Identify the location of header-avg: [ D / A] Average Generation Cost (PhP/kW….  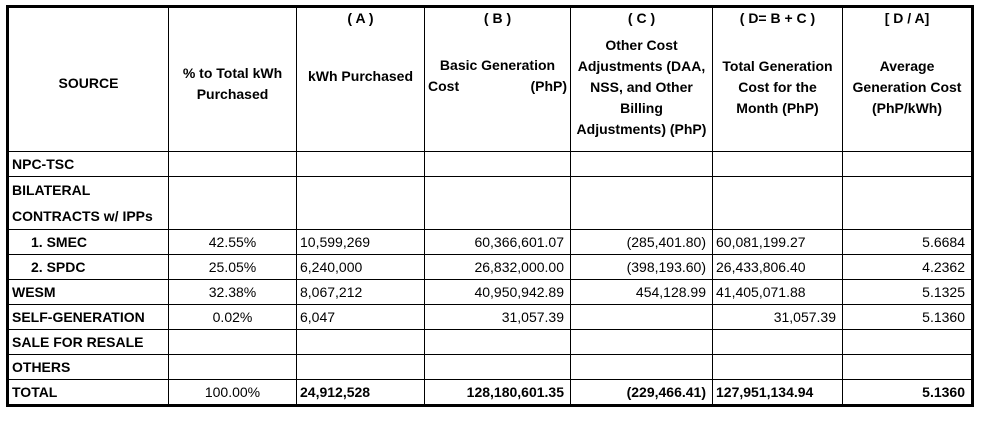
(907, 79).